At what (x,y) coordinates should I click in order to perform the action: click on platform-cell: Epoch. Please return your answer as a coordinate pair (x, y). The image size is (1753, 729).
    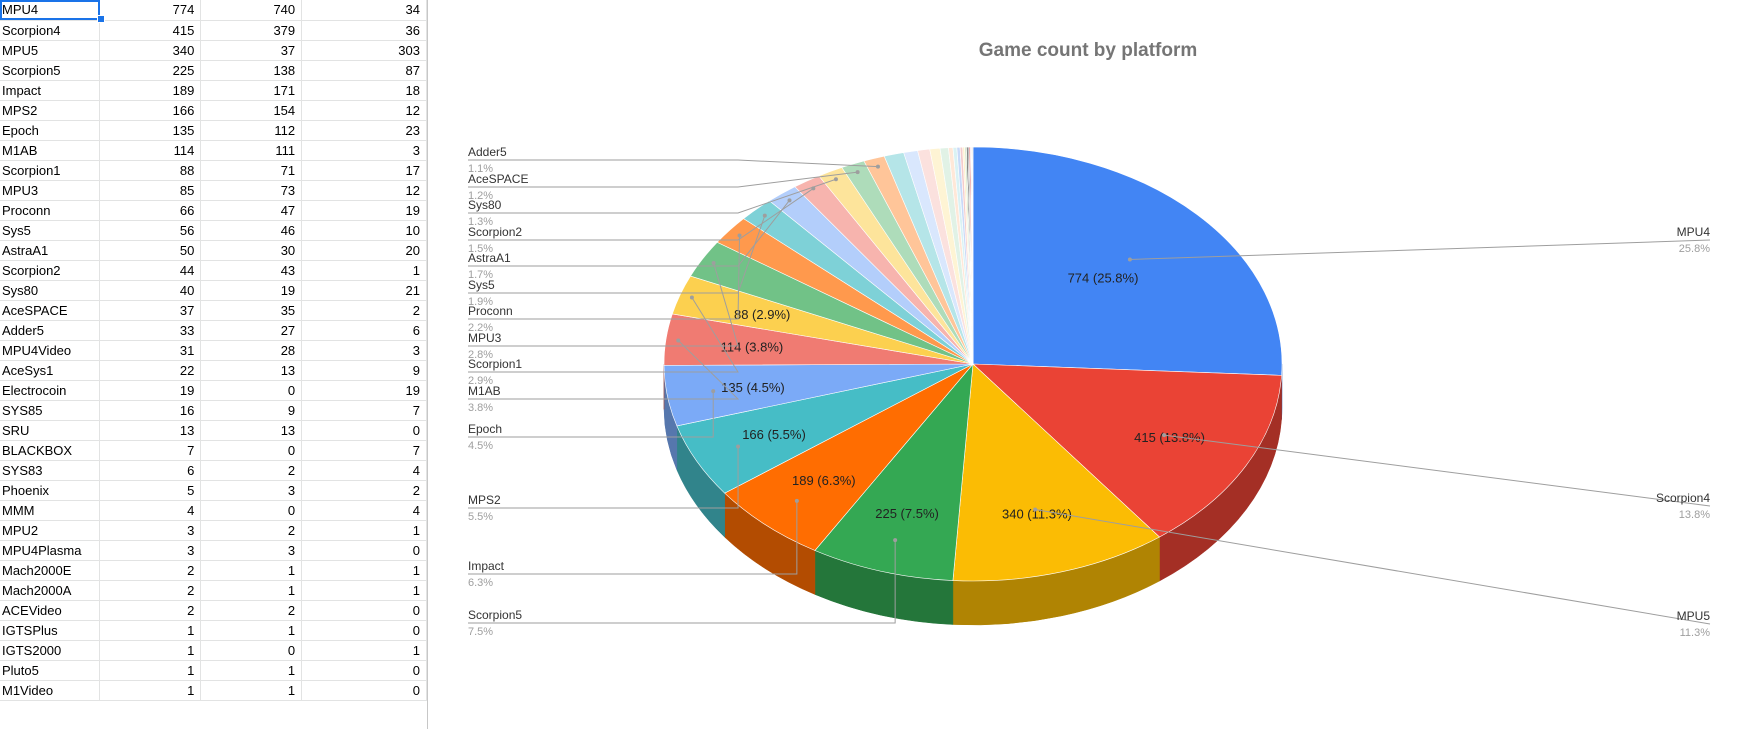
    Looking at the image, I should click on (50, 130).